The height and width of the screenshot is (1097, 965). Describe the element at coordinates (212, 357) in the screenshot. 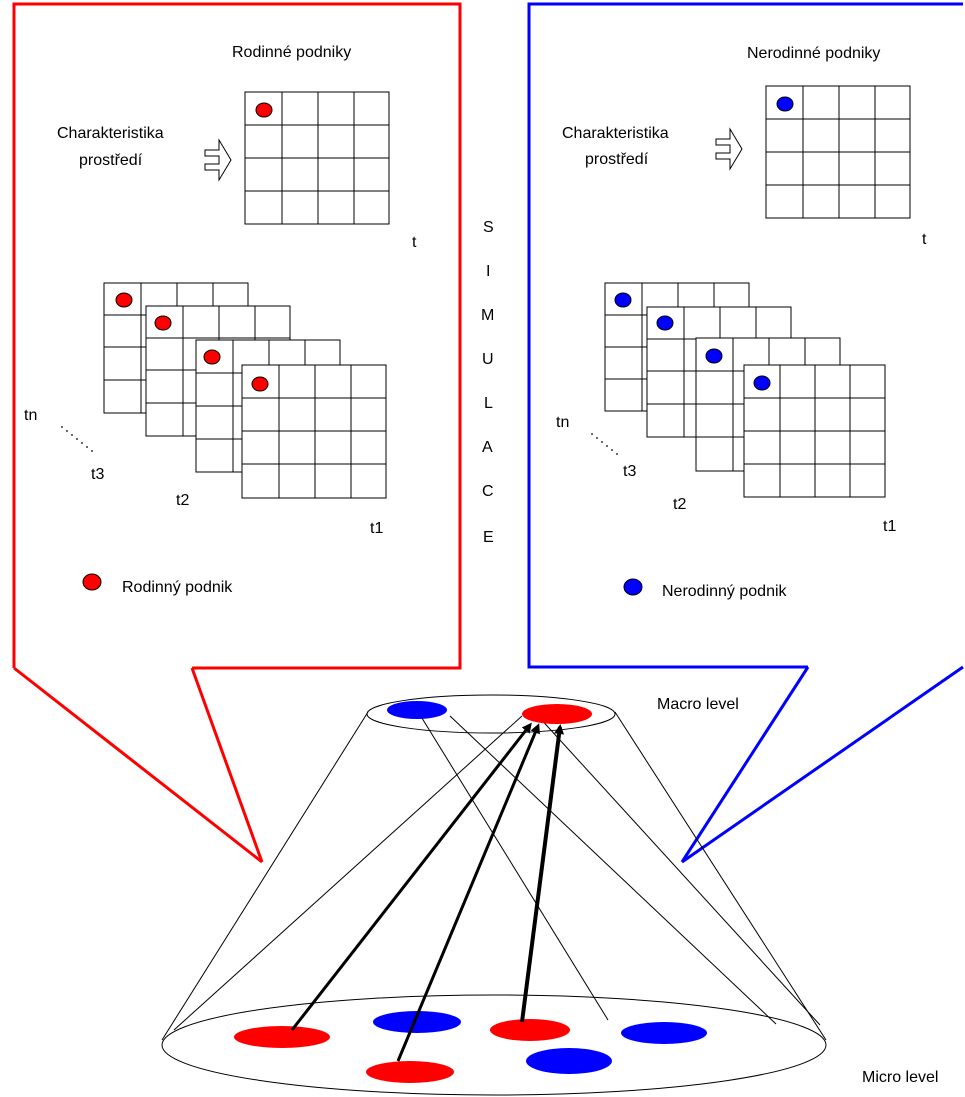

I see `family-t2-enterprise-dot` at that location.